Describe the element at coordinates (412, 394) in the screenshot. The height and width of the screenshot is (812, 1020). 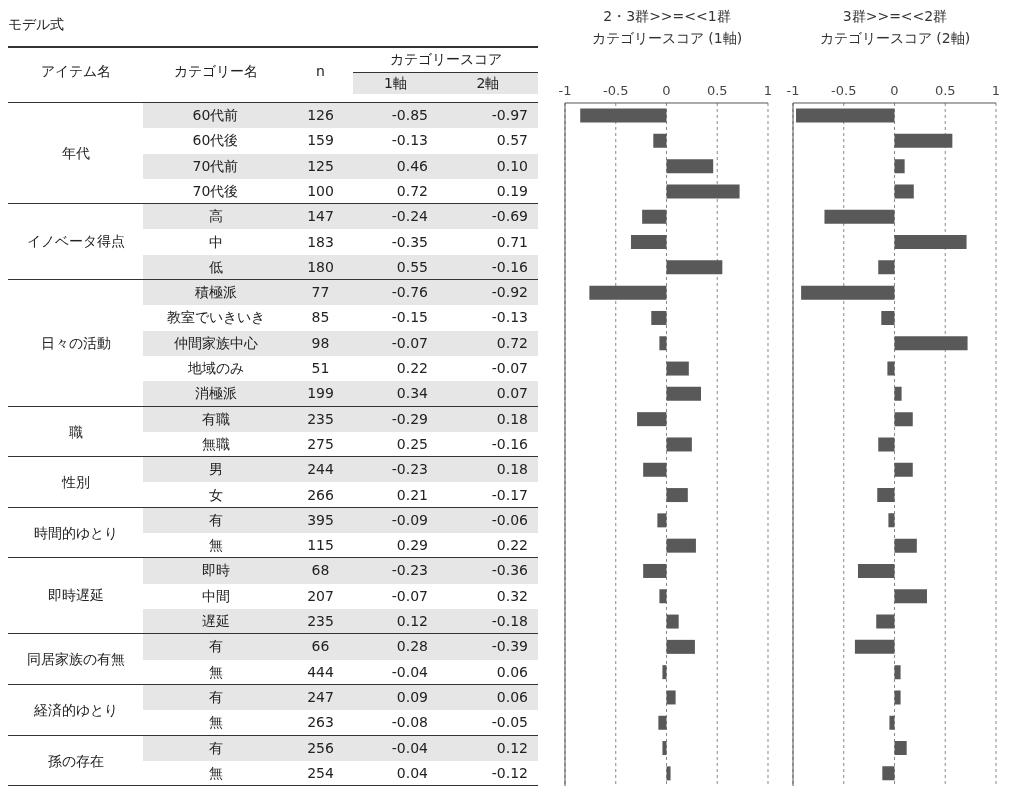
I see `data-label: 0.34` at that location.